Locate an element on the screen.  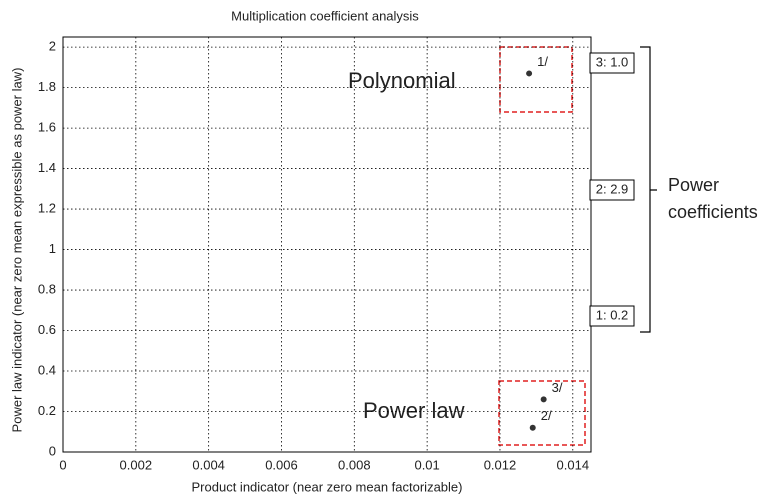
x-tick-label: 0.01 is located at coordinates (426, 464).